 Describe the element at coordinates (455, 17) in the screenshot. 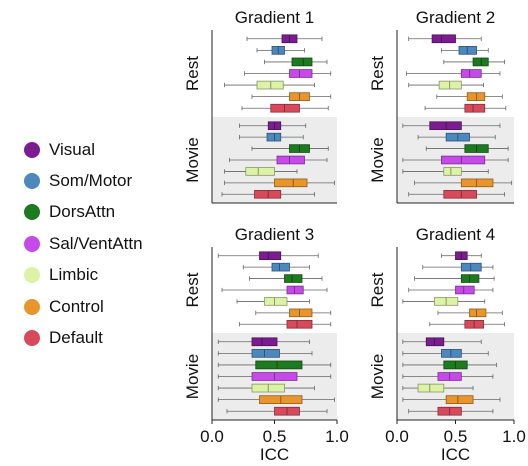

I see `panel-title: Gradient 2` at that location.